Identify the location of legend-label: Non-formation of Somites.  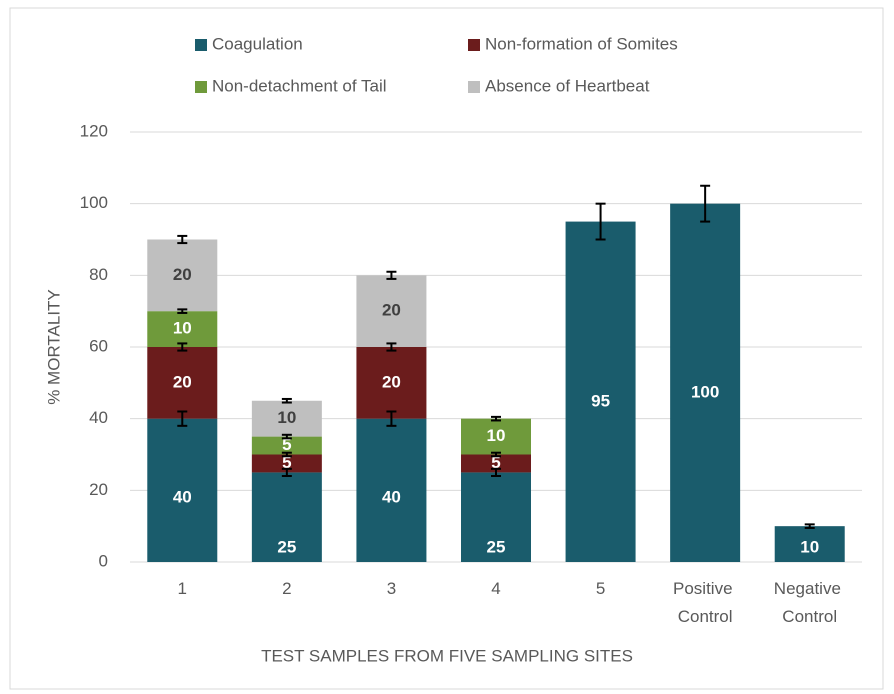
(581, 43).